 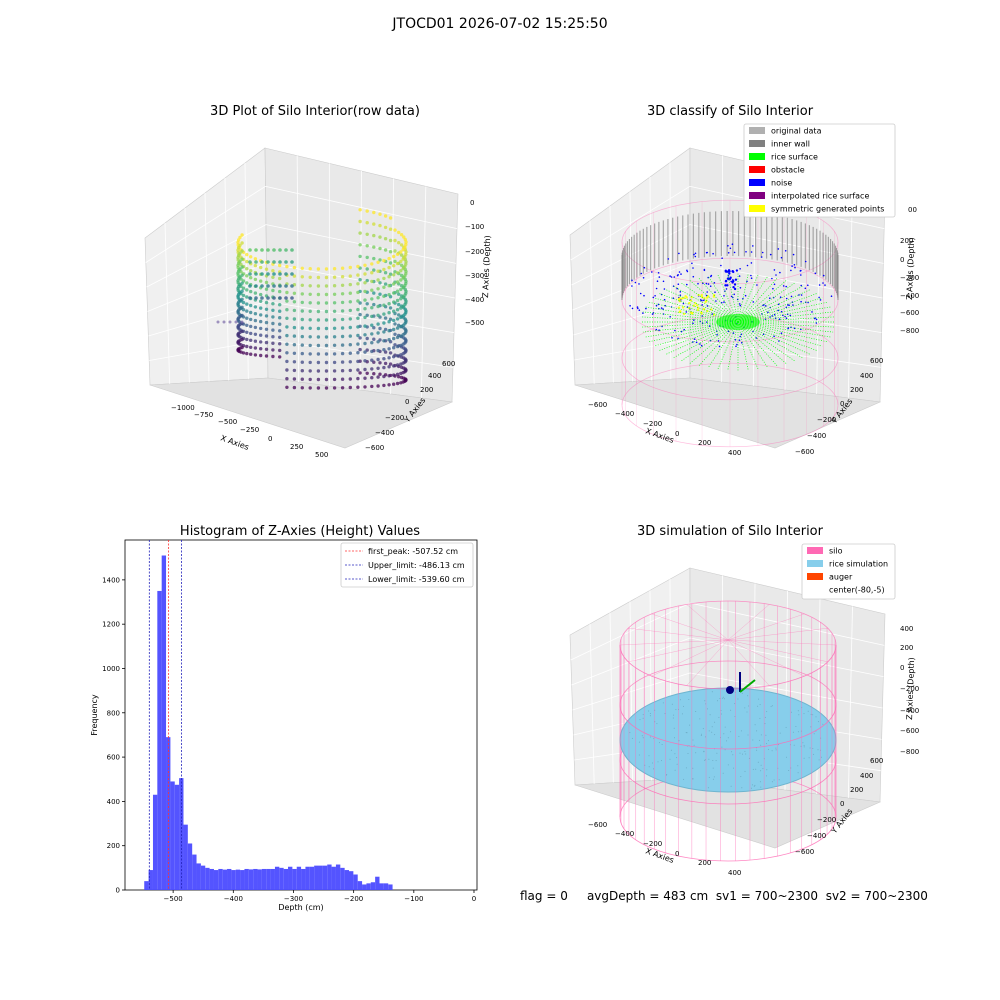 I want to click on p2-ytick: 600, so click(x=876, y=361).